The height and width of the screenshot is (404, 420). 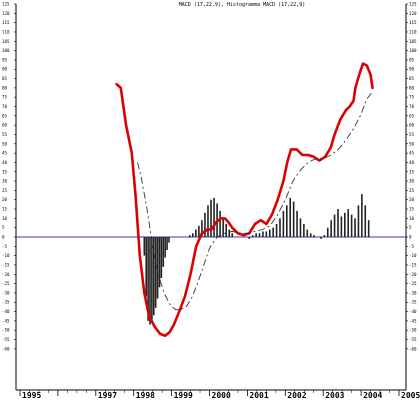 What do you see at coordinates (413, 31) in the screenshot?
I see `y-tick-label-right: 110` at bounding box center [413, 31].